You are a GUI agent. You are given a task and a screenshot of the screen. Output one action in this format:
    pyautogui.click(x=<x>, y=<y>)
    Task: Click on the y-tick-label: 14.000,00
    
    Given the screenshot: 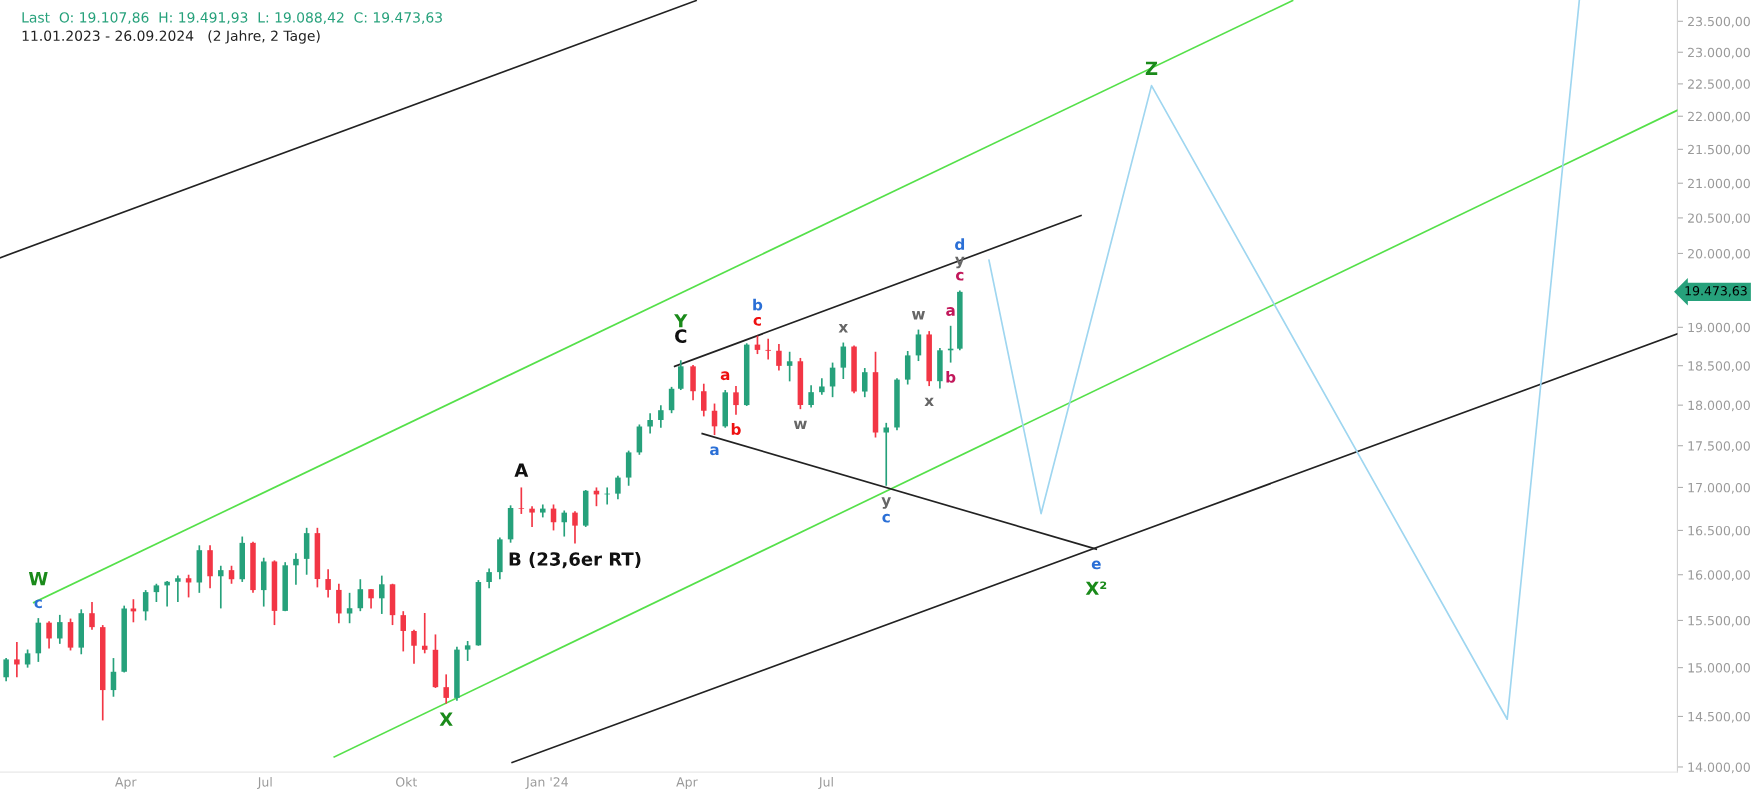 What is the action you would take?
    pyautogui.click(x=1719, y=768)
    